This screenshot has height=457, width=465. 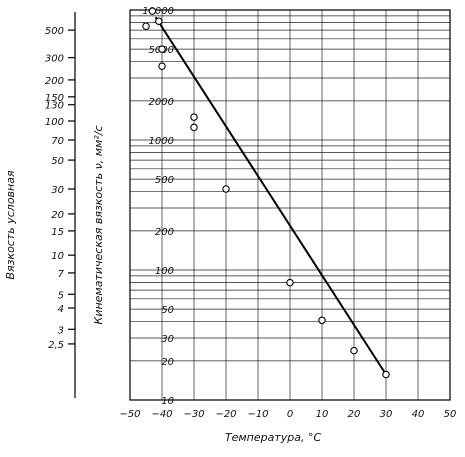 I want to click on kinematic-tick-label: 200, so click(x=164, y=232).